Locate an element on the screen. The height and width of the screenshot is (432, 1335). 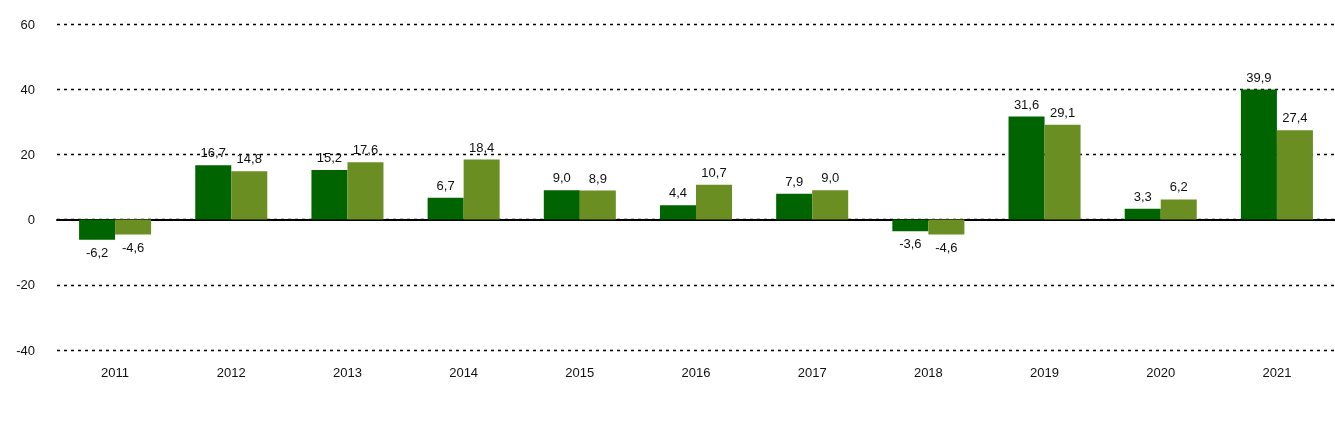
data-label: 17,6 is located at coordinates (365, 150).